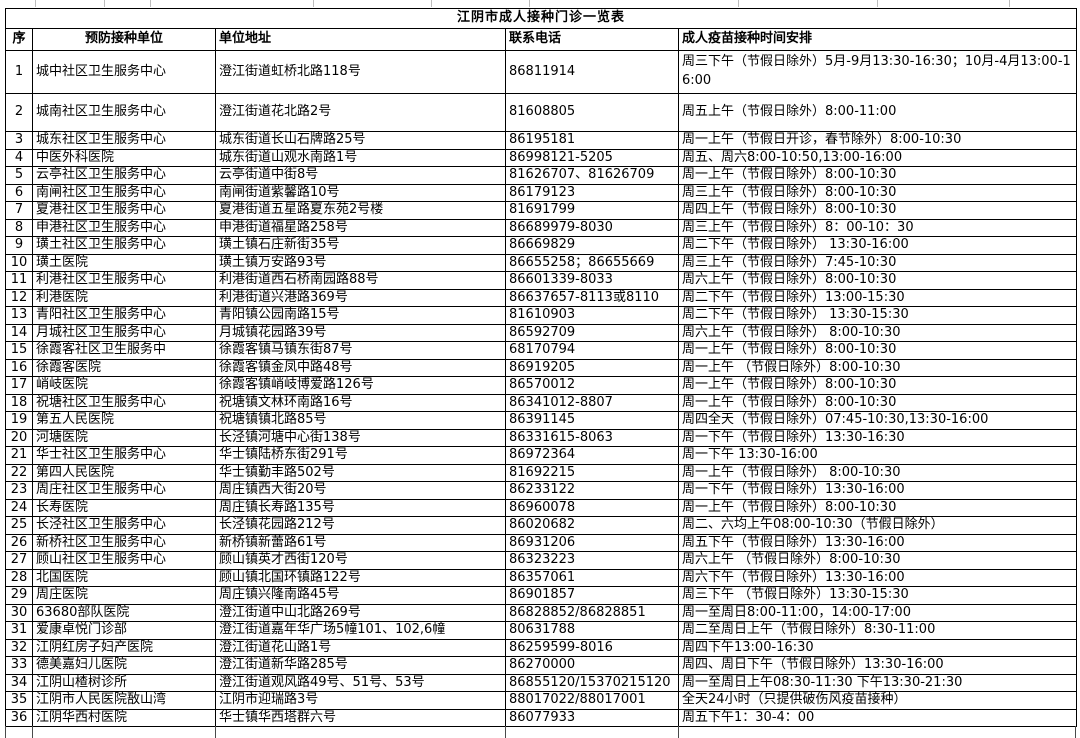 The height and width of the screenshot is (738, 1080). Describe the element at coordinates (877, 262) in the screenshot. I see `cell-schedule: 周三上午（节假日除外）7:45-10:30` at that location.